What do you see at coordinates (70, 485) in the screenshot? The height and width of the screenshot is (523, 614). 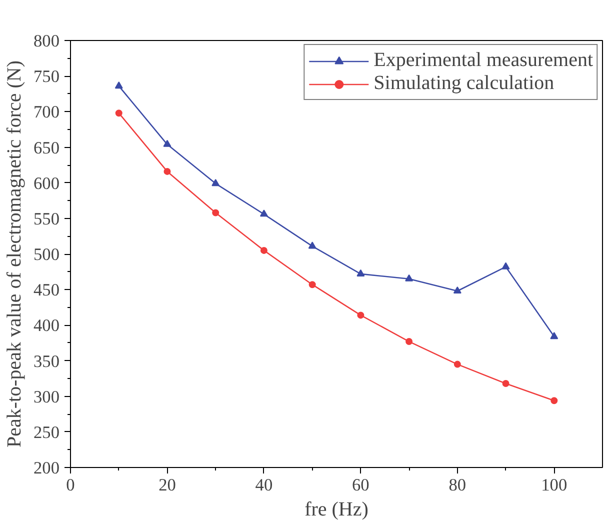 I see `x-tick-label: 0` at bounding box center [70, 485].